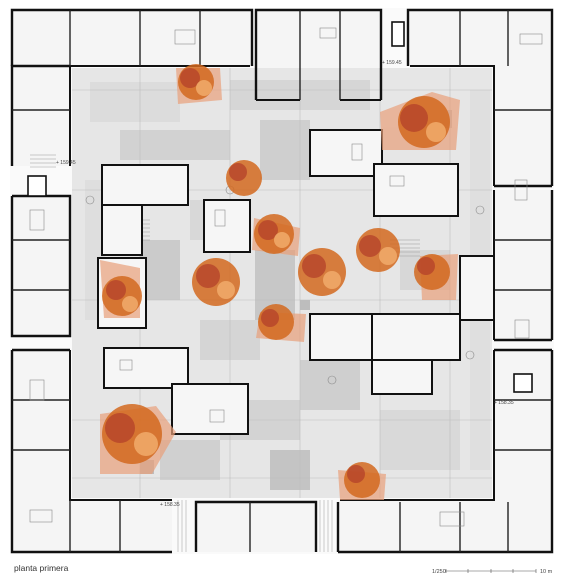 This screenshot has height=582, width=564. I want to click on scale-ratio: 1/250, so click(439, 572).